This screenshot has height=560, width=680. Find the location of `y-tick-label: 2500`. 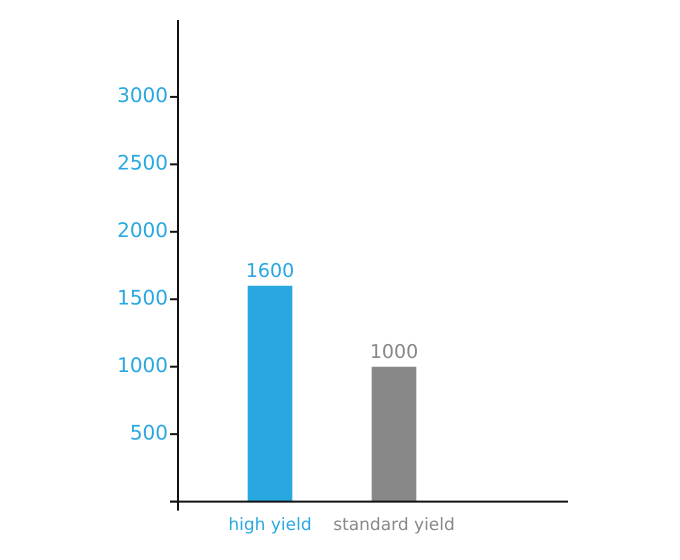

y-tick-label: 2500 is located at coordinates (142, 162).